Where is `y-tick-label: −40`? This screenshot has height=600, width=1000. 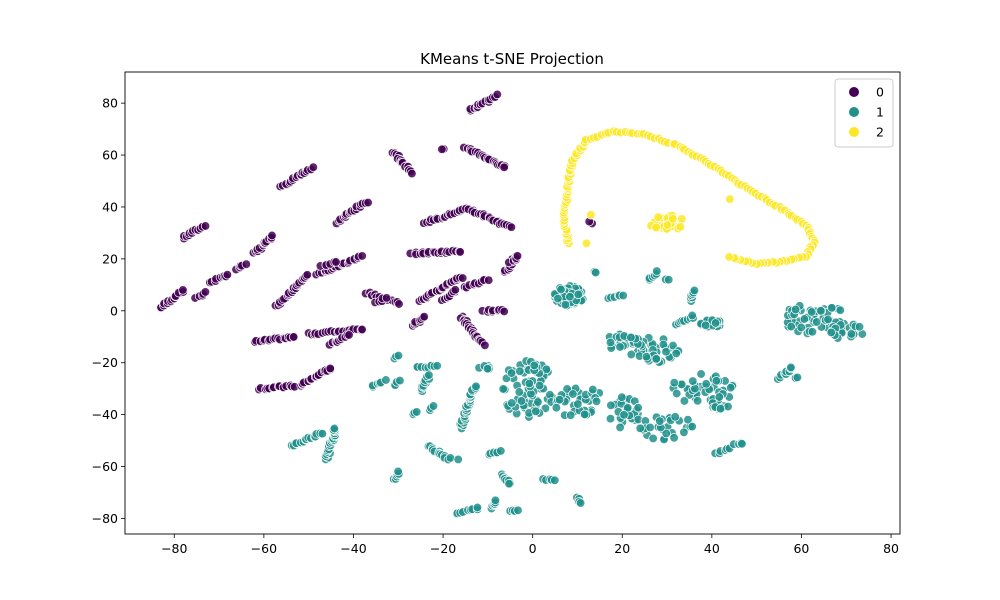 y-tick-label: −40 is located at coordinates (105, 414).